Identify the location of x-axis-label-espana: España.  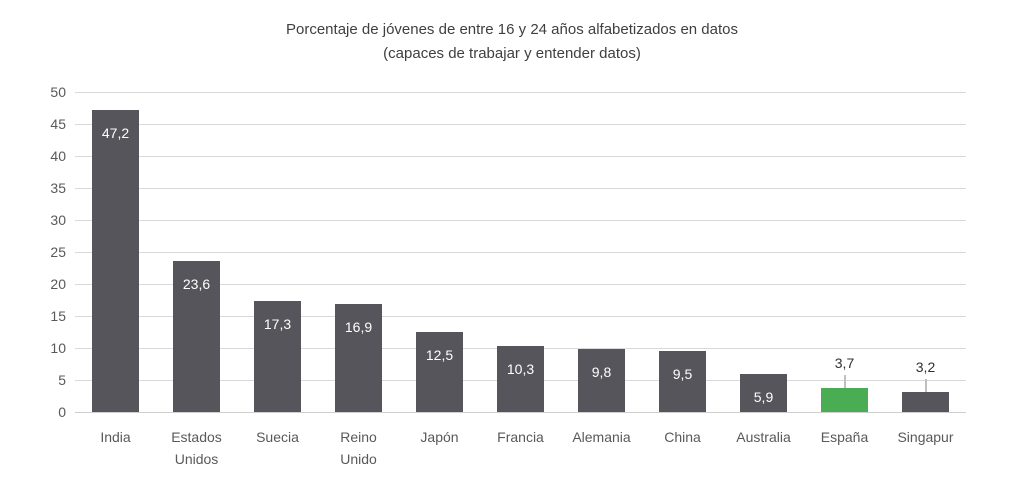
(844, 437).